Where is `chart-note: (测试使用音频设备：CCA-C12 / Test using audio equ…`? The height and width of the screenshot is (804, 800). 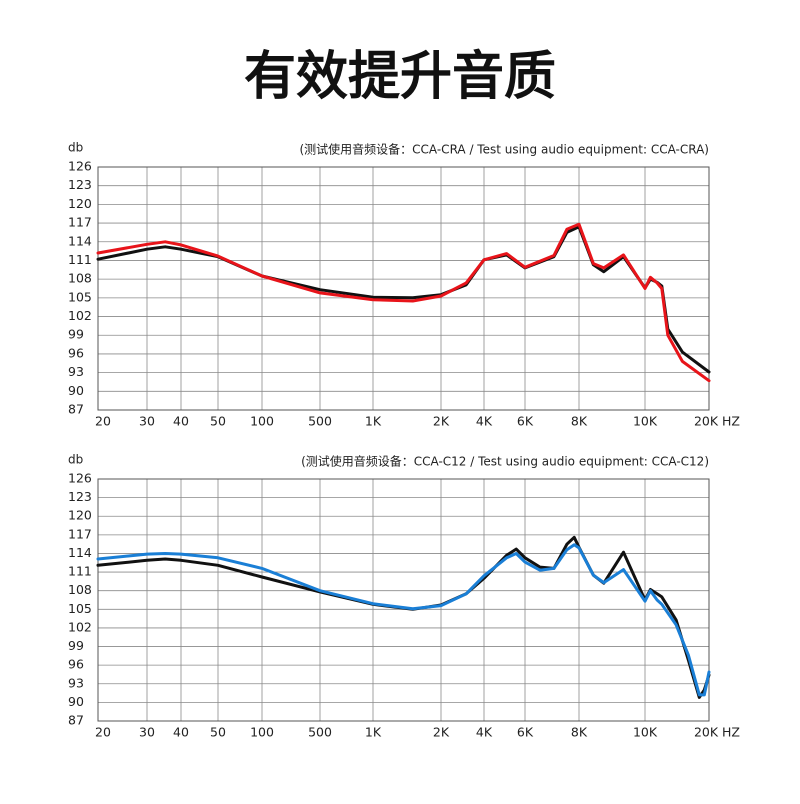 chart-note: (测试使用音频设备：CCA-C12 / Test using audio equ… is located at coordinates (505, 461).